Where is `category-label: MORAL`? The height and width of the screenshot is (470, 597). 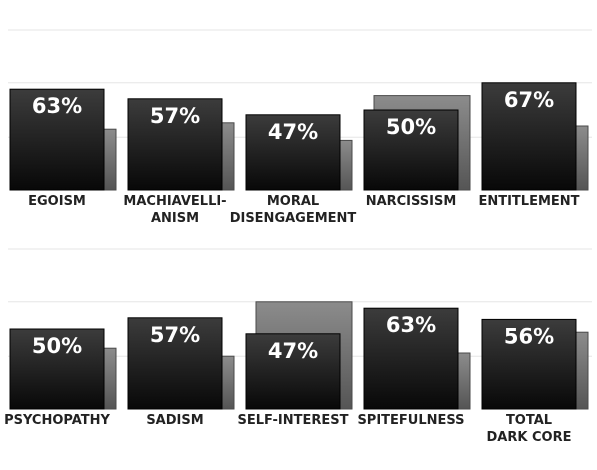 category-label: MORAL is located at coordinates (293, 201).